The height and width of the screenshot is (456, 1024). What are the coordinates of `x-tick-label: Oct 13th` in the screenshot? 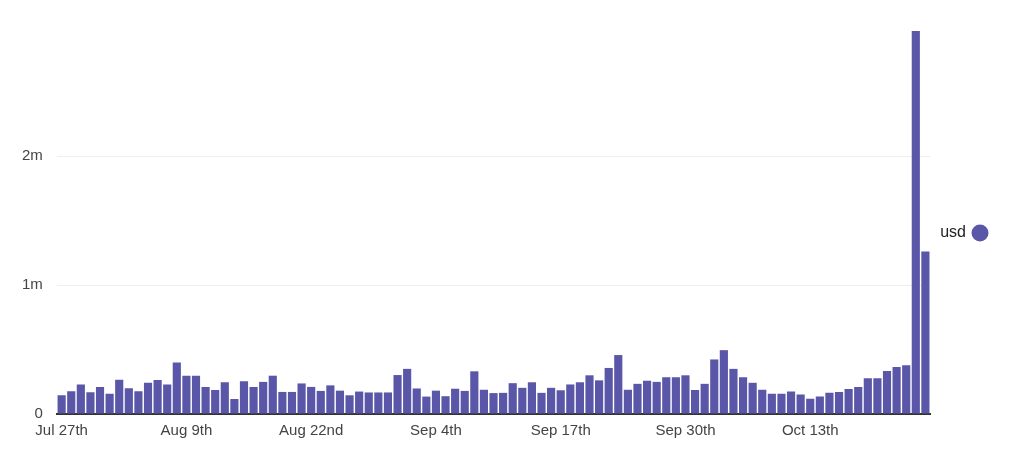 It's located at (810, 430).